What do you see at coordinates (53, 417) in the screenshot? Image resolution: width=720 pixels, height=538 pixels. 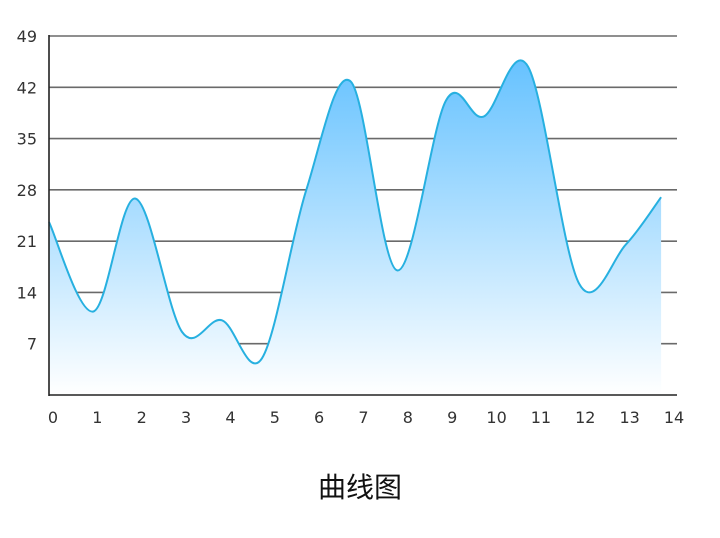 I see `x-tick-label: 0` at bounding box center [53, 417].